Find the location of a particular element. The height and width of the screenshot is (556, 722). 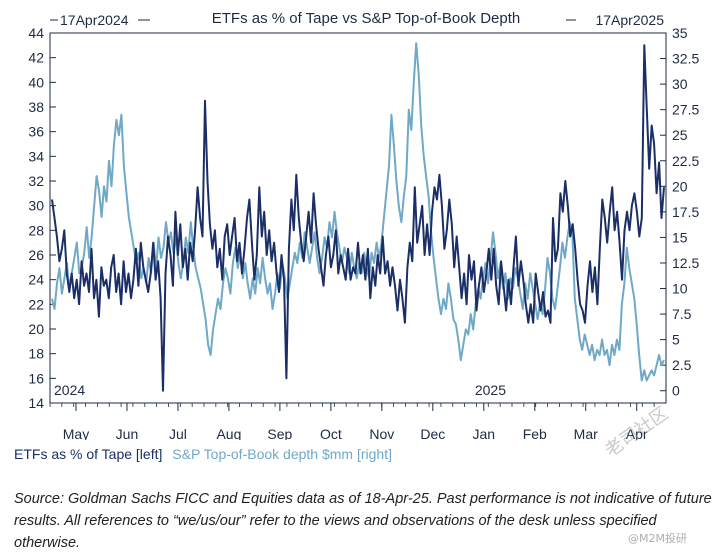

legend-depth: S&P Top-of-Book depth $mm [right] is located at coordinates (282, 454).